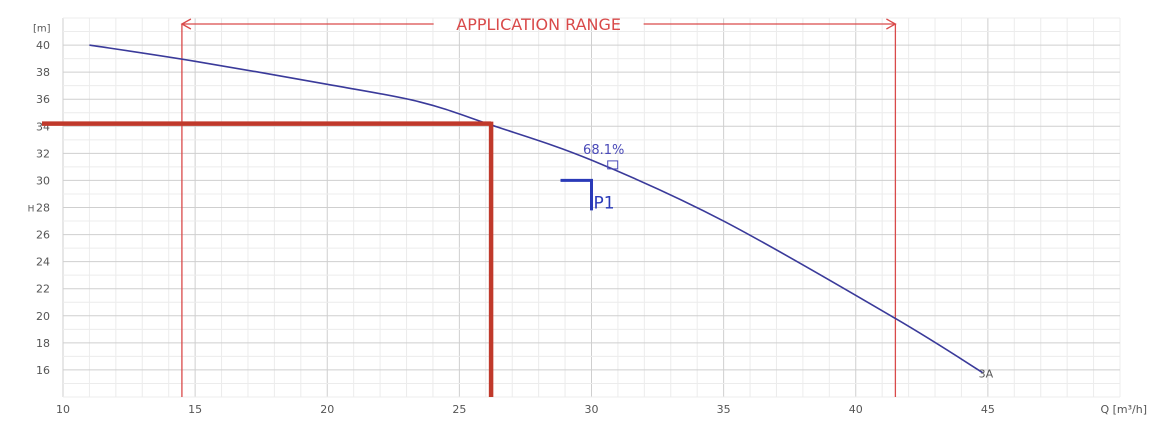 The width and height of the screenshot is (1149, 424). Describe the element at coordinates (43, 99) in the screenshot. I see `y-tick-label: 36` at that location.